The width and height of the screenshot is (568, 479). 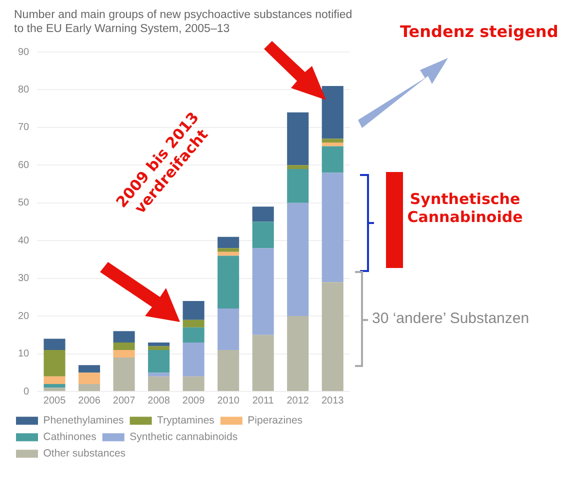 What do you see at coordinates (24, 52) in the screenshot?
I see `y-tick-label: 90` at bounding box center [24, 52].